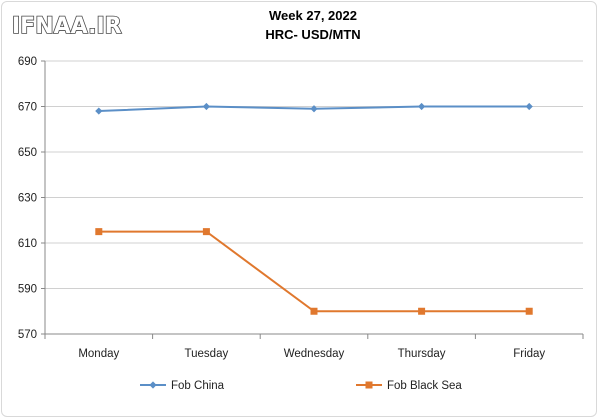 This screenshot has height=420, width=600. I want to click on x-tick-label: Wednesday, so click(314, 354).